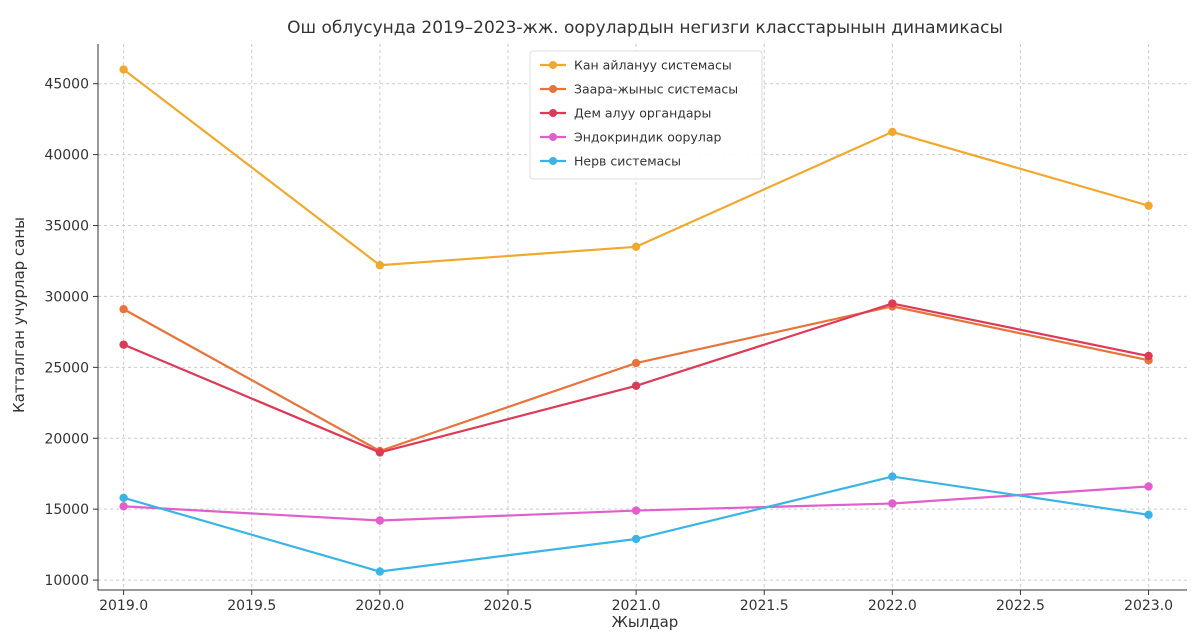 Image resolution: width=1192 pixels, height=632 pixels. What do you see at coordinates (764, 606) in the screenshot?
I see `x-tick-label: 2021.5` at bounding box center [764, 606].